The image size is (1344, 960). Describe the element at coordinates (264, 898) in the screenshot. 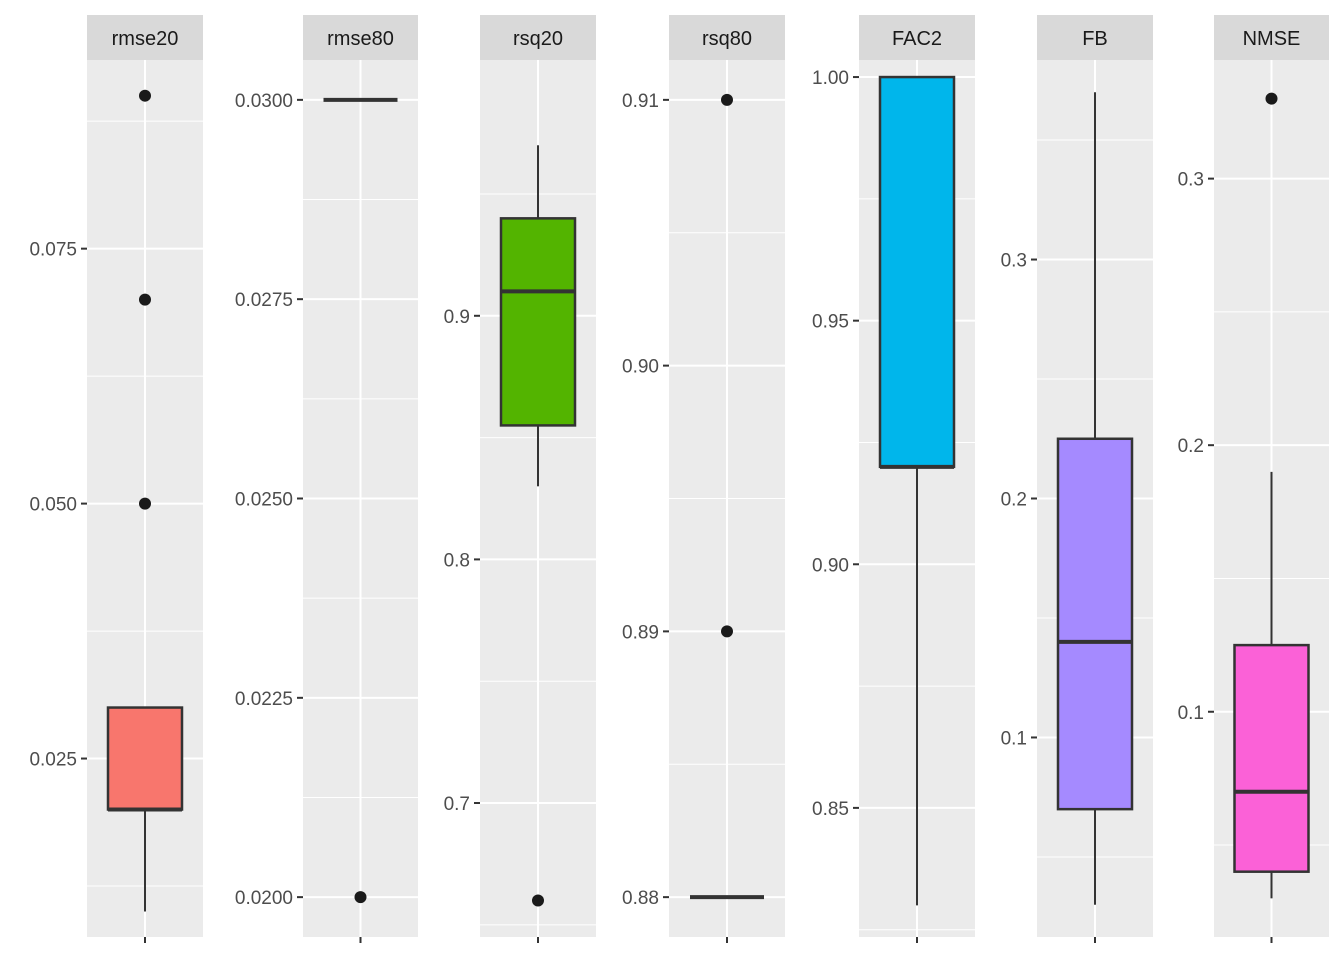

I see `y-tick-label: 0.0200` at that location.